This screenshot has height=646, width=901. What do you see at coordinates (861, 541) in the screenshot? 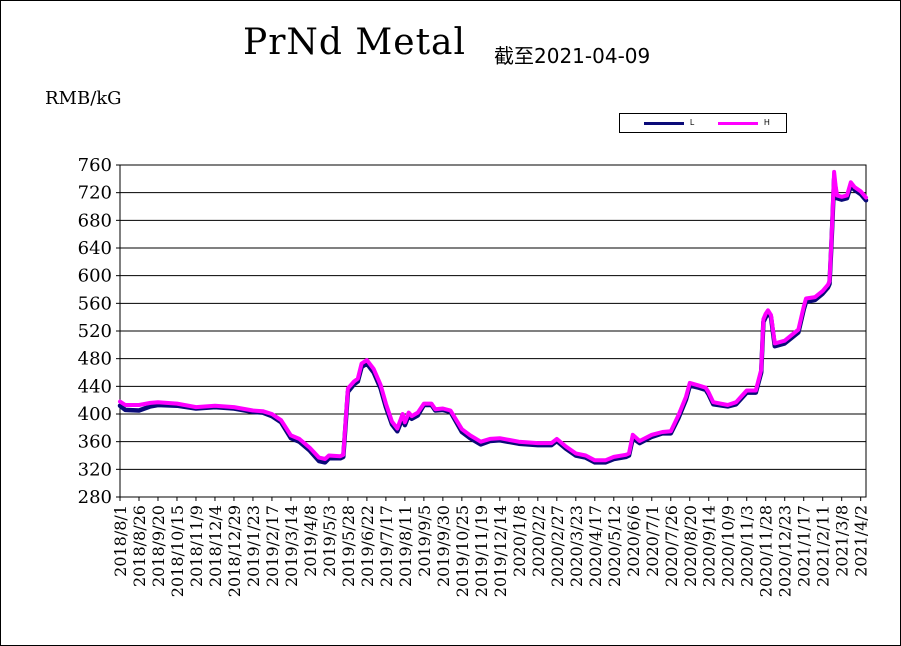
I see `x-tick-label-39: 2021/4/2` at bounding box center [861, 541].